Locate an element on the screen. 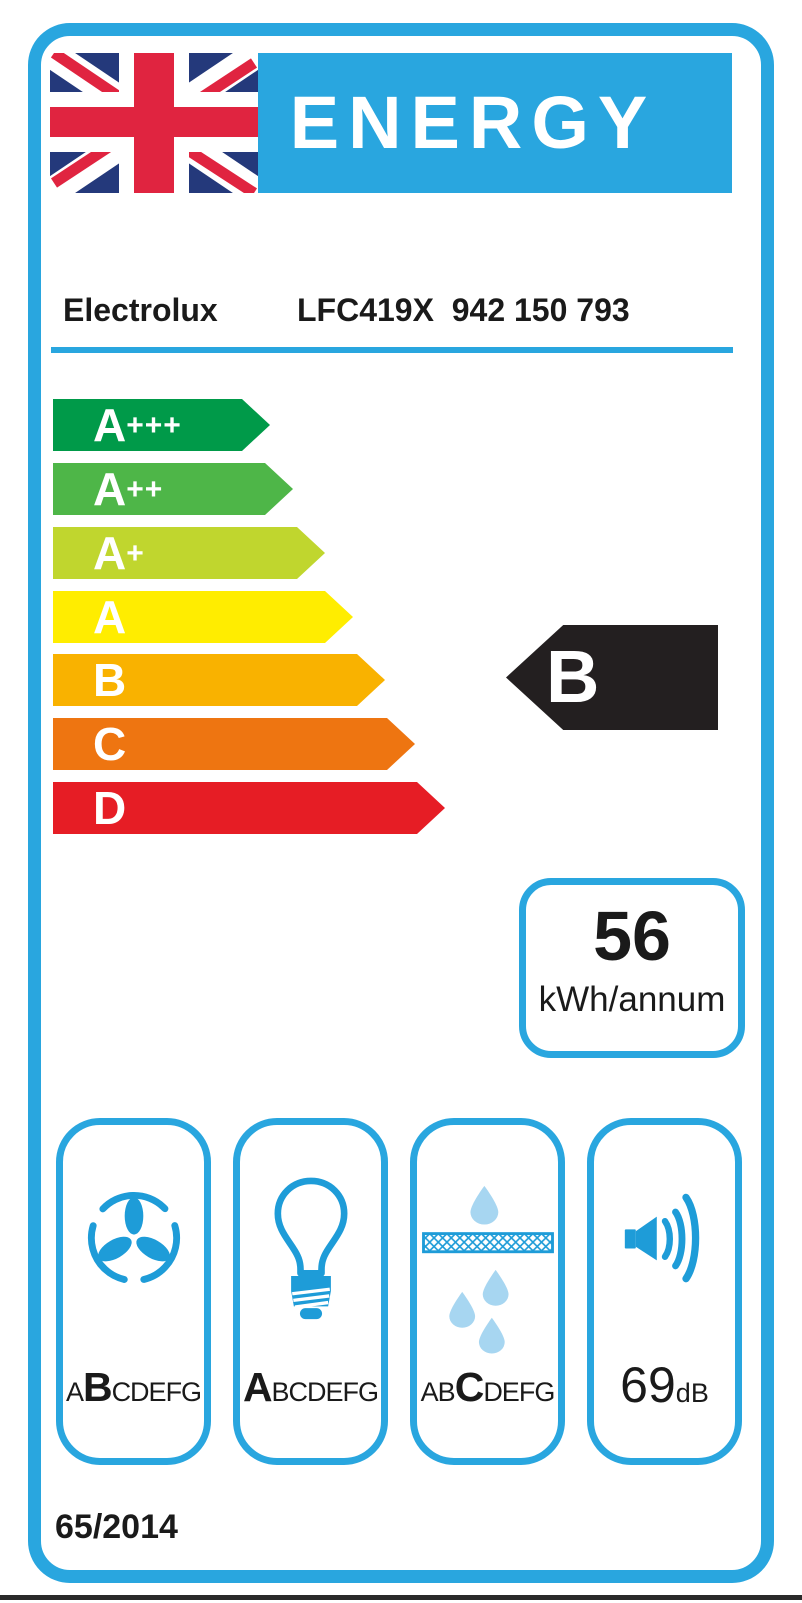 Image resolution: width=802 pixels, height=1603 pixels. energy-title: ENERGY is located at coordinates (473, 122).